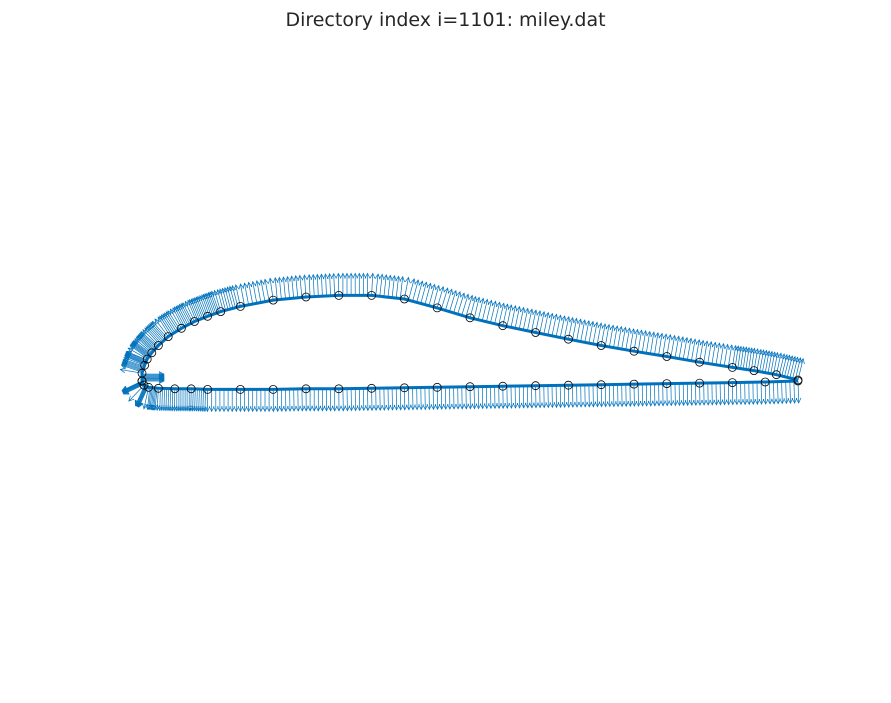  Describe the element at coordinates (774, 392) in the screenshot. I see `lower-normal-arrow` at that location.